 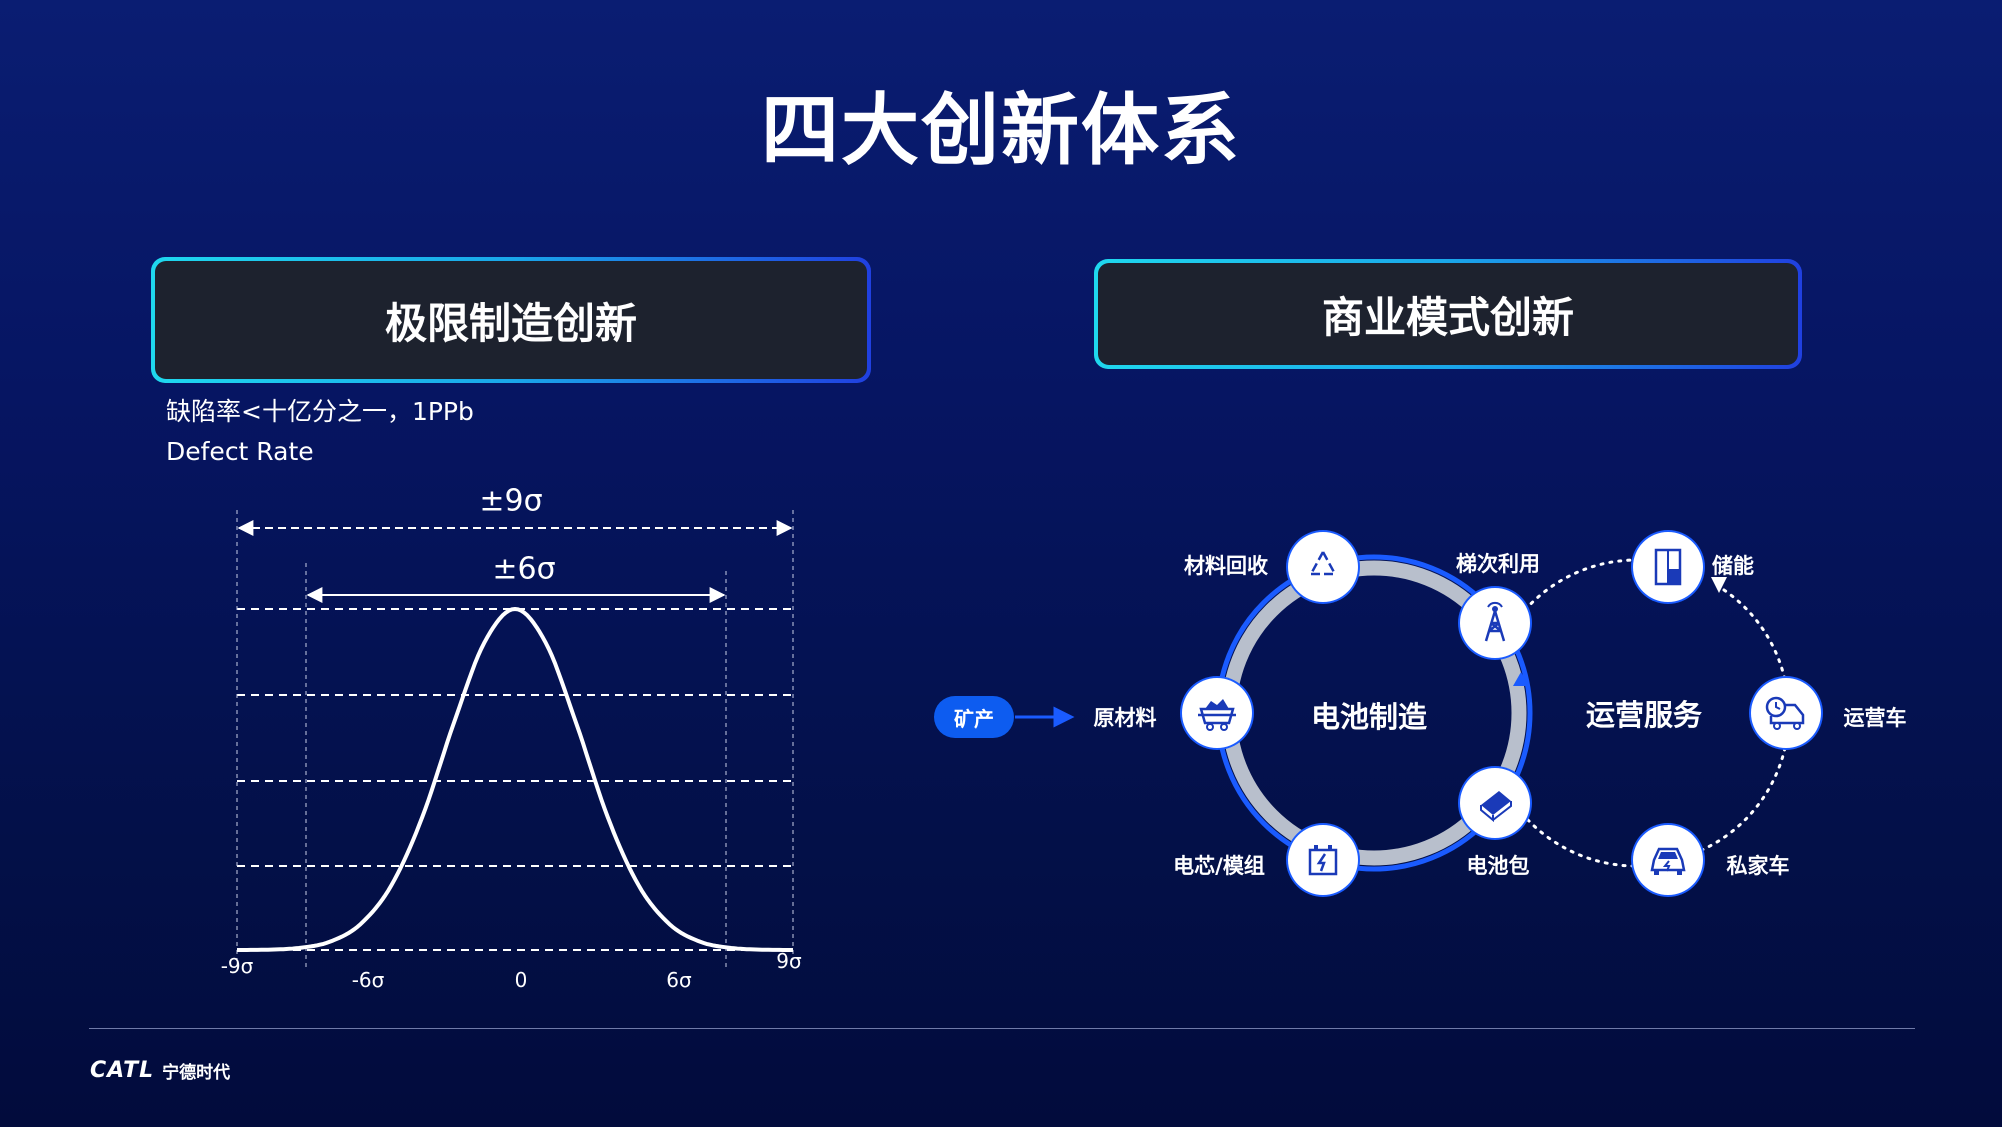 I want to click on defect-rate-en: Defect Rate, so click(x=240, y=451).